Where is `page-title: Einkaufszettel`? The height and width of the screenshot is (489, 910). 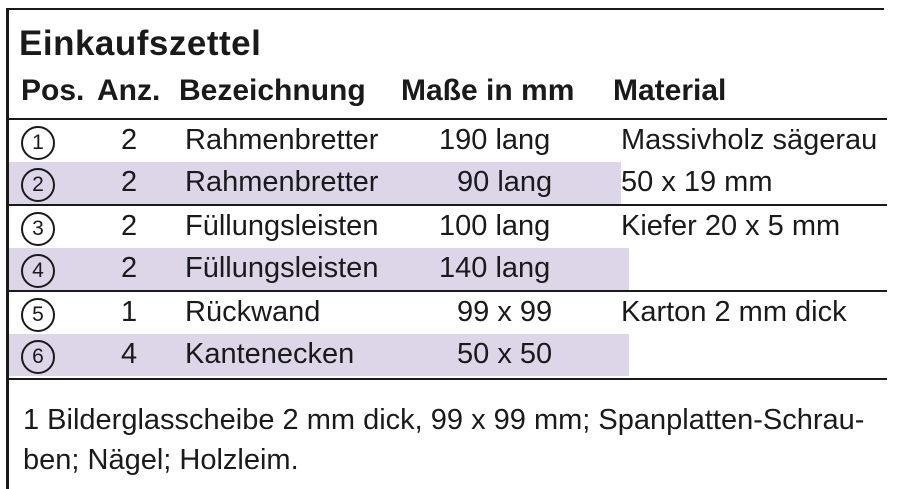
page-title: Einkaufszettel is located at coordinates (140, 43).